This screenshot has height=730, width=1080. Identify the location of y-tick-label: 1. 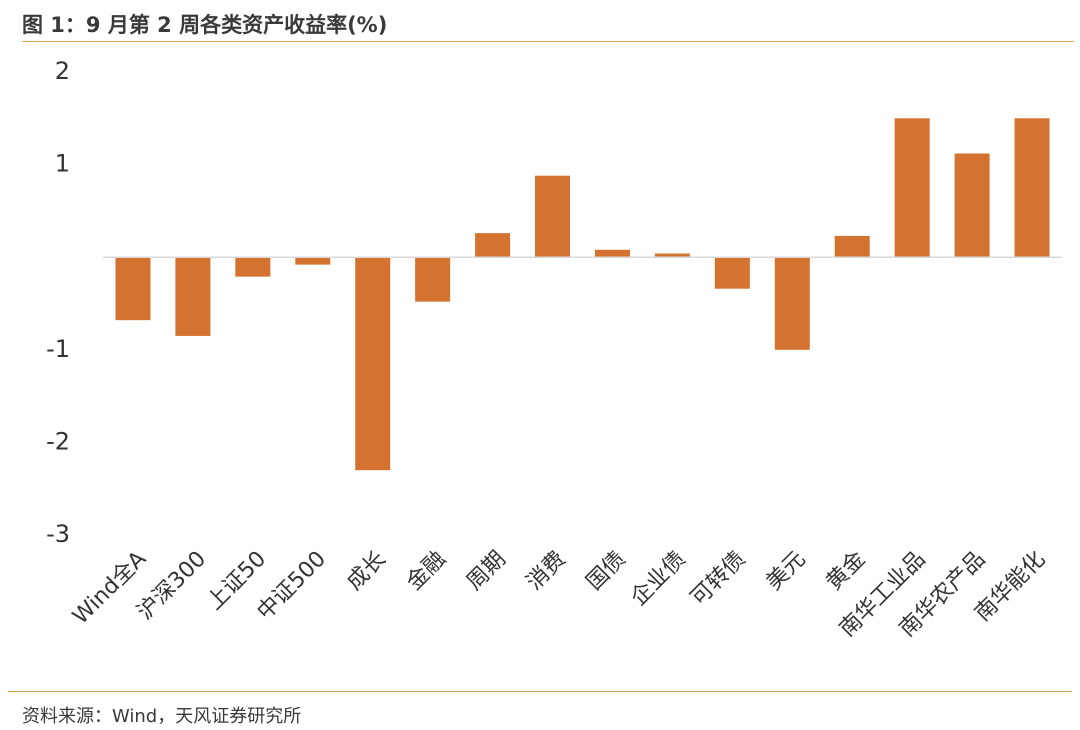
(62, 164).